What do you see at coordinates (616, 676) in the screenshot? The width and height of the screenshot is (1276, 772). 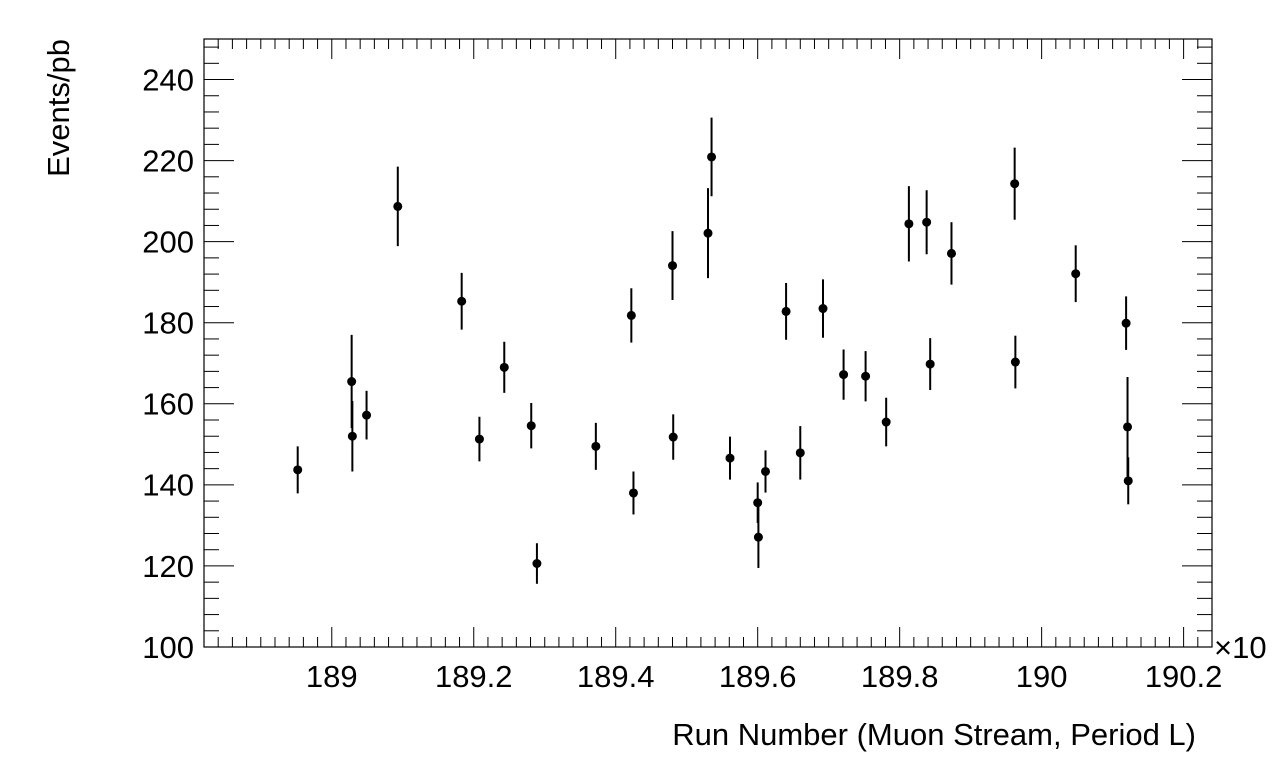 I see `x-tick-label: 189.4` at bounding box center [616, 676].